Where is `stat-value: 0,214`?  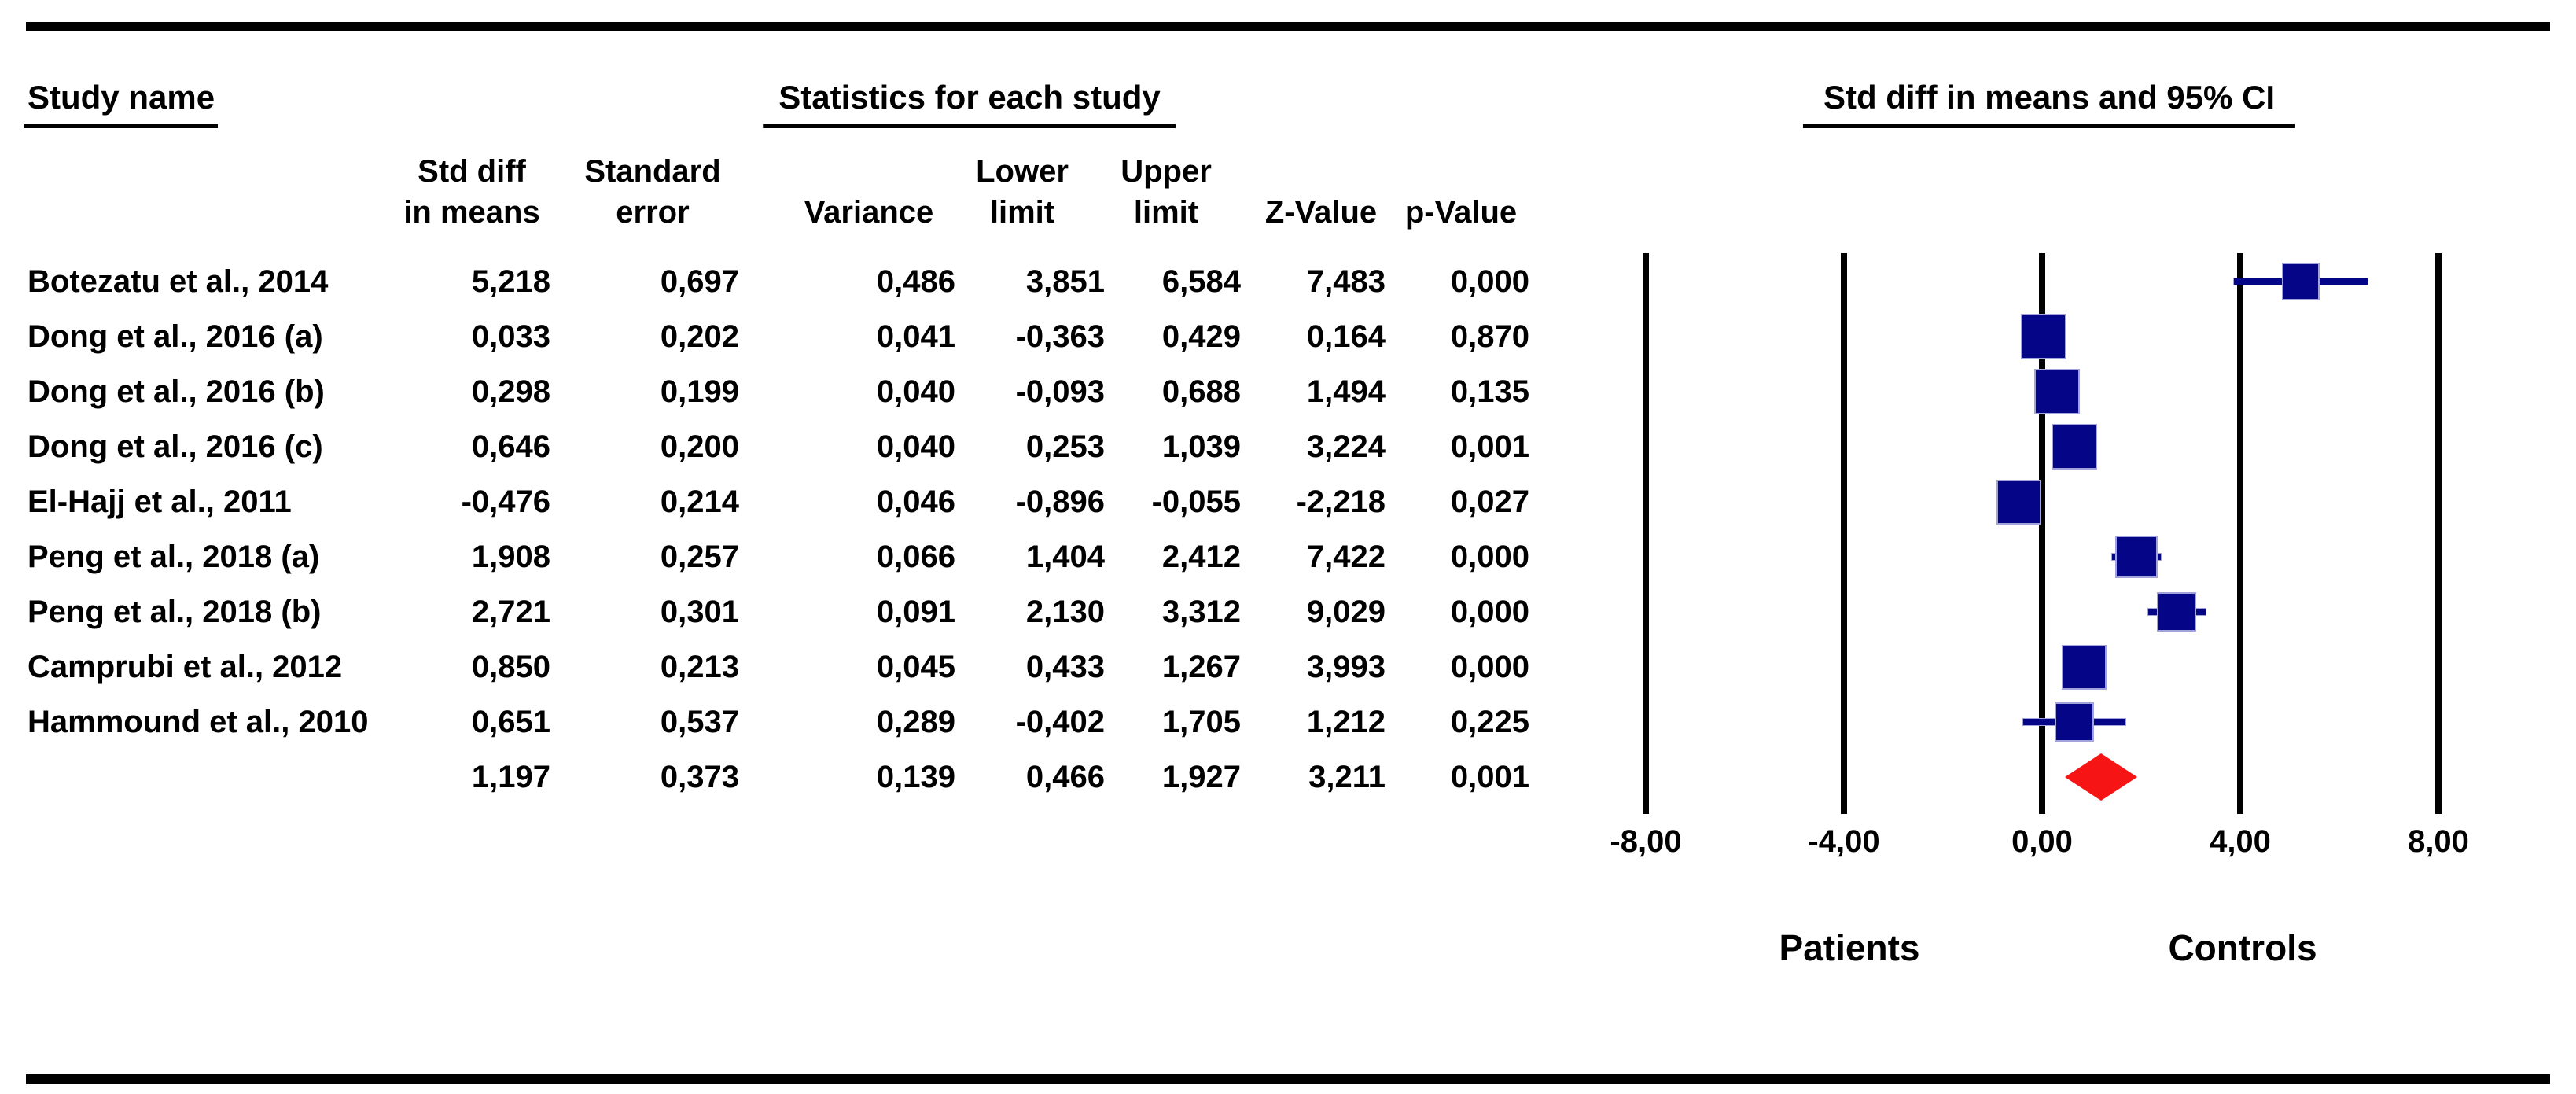 stat-value: 0,214 is located at coordinates (699, 501).